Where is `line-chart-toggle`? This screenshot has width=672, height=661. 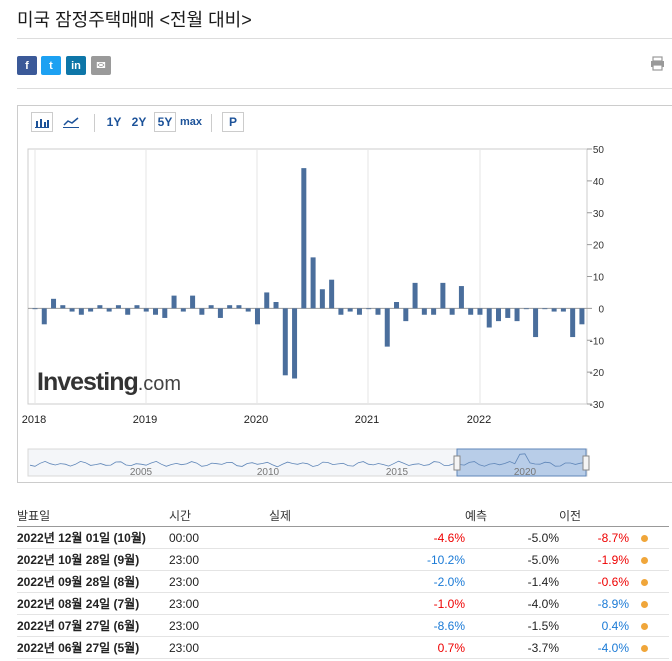
line-chart-toggle is located at coordinates (71, 122).